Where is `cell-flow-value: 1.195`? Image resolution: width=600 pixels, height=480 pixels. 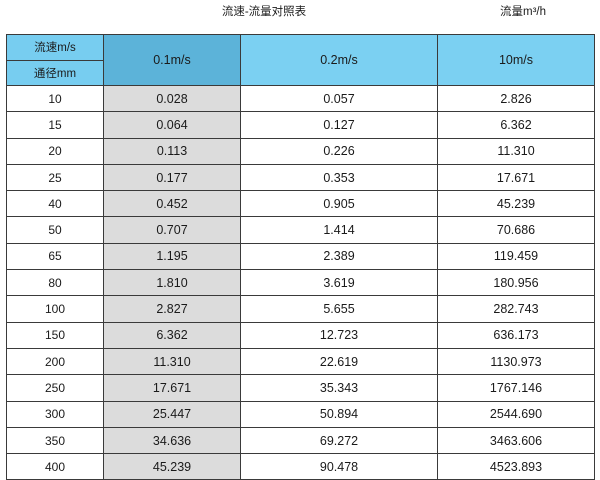 cell-flow-value: 1.195 is located at coordinates (172, 256).